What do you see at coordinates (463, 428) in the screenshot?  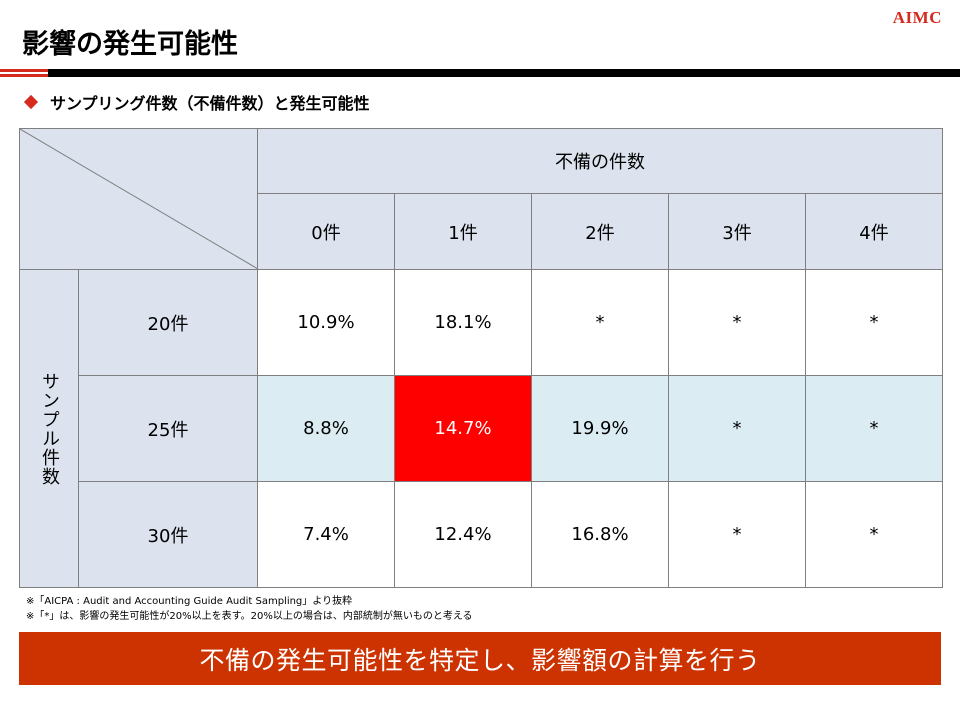 I see `highlighted-probability-cell: 14.7%` at bounding box center [463, 428].